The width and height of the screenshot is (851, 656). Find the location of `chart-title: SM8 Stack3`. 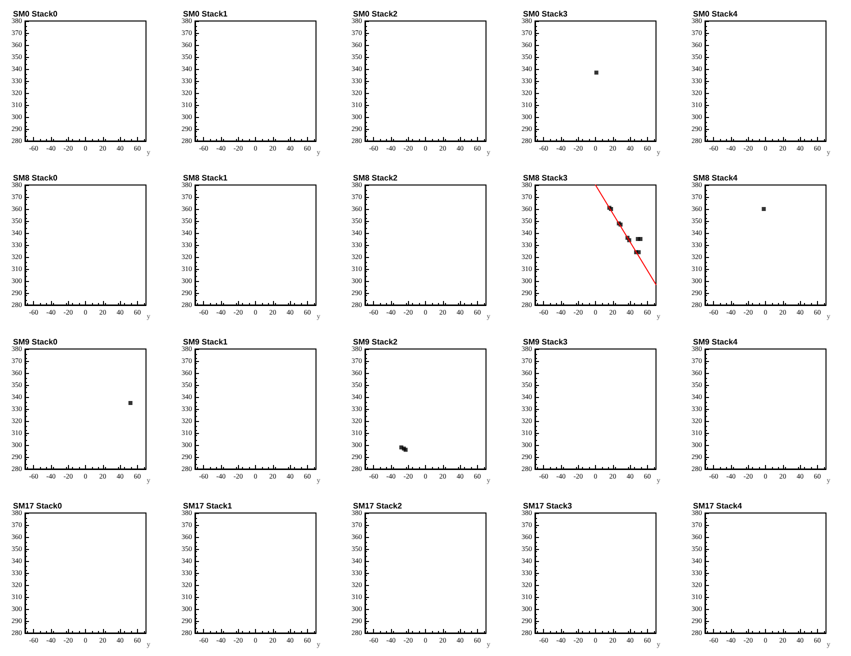

chart-title: SM8 Stack3 is located at coordinates (545, 178).